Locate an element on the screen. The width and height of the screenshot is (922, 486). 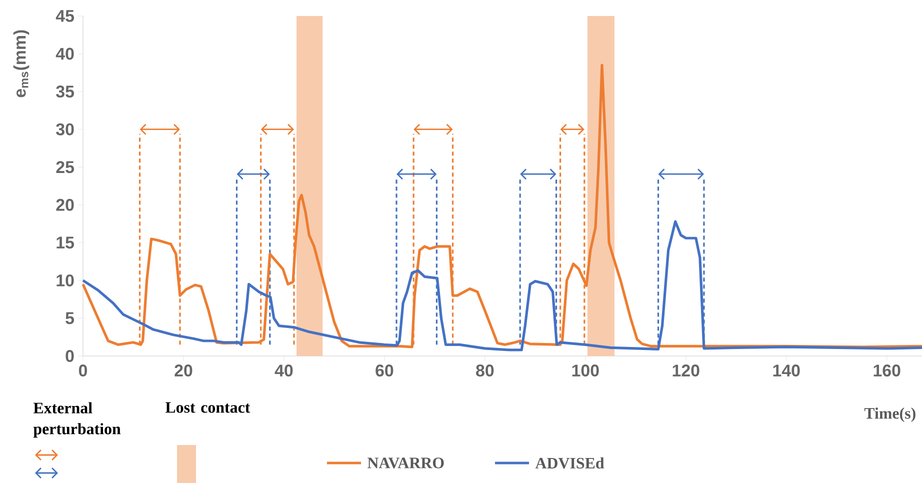
y-tick-label: 5 is located at coordinates (70, 318).